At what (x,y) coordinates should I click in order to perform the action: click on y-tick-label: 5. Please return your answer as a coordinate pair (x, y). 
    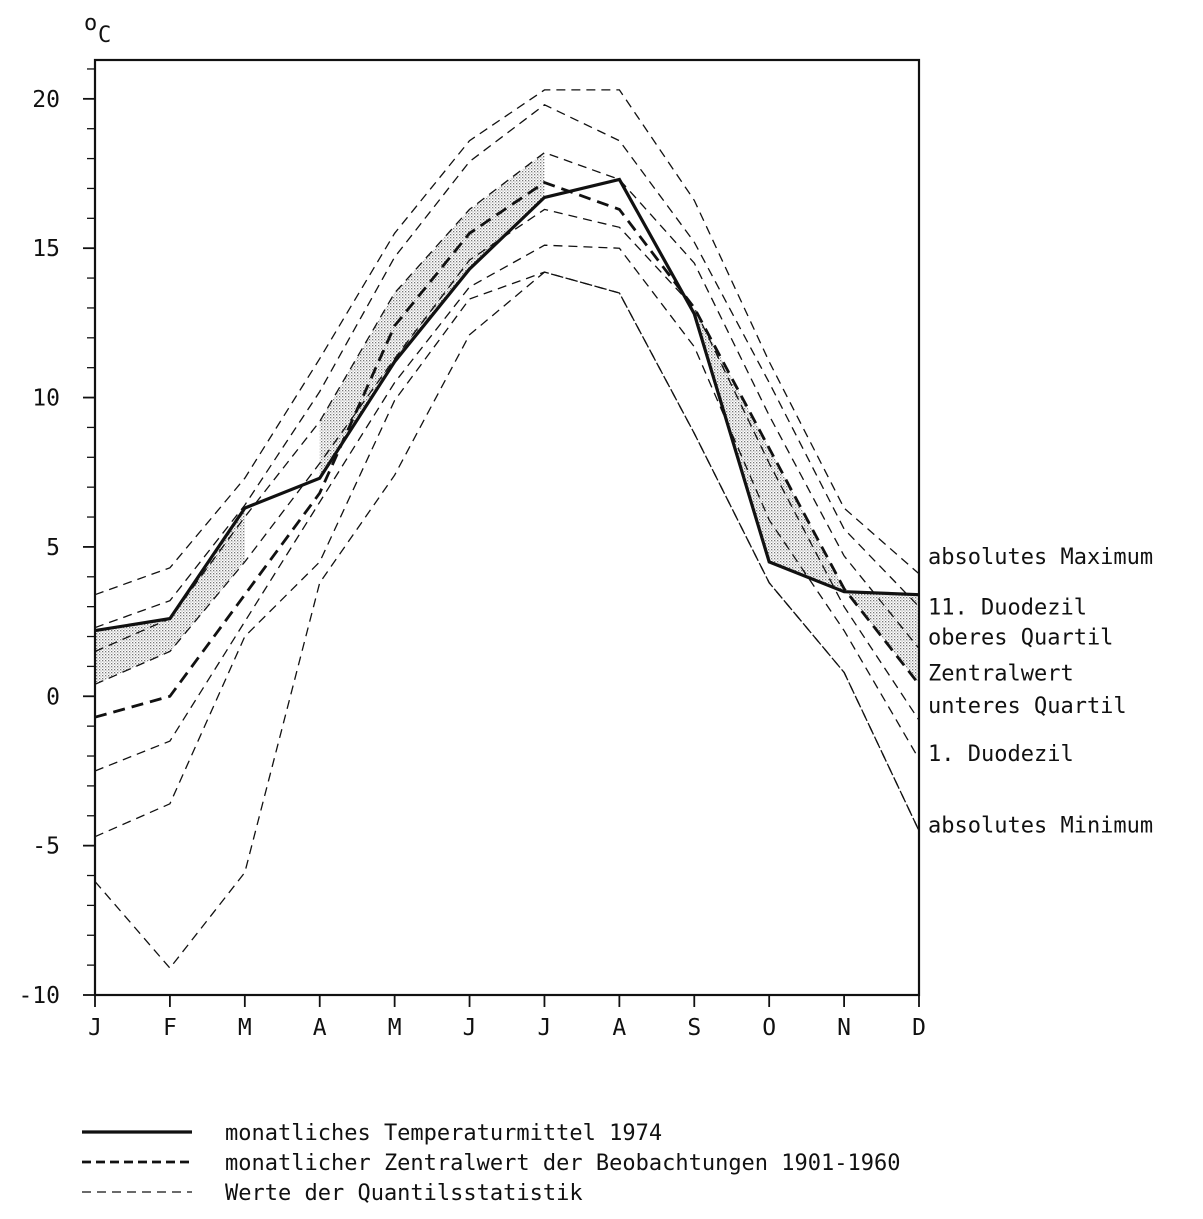
    Looking at the image, I should click on (53, 548).